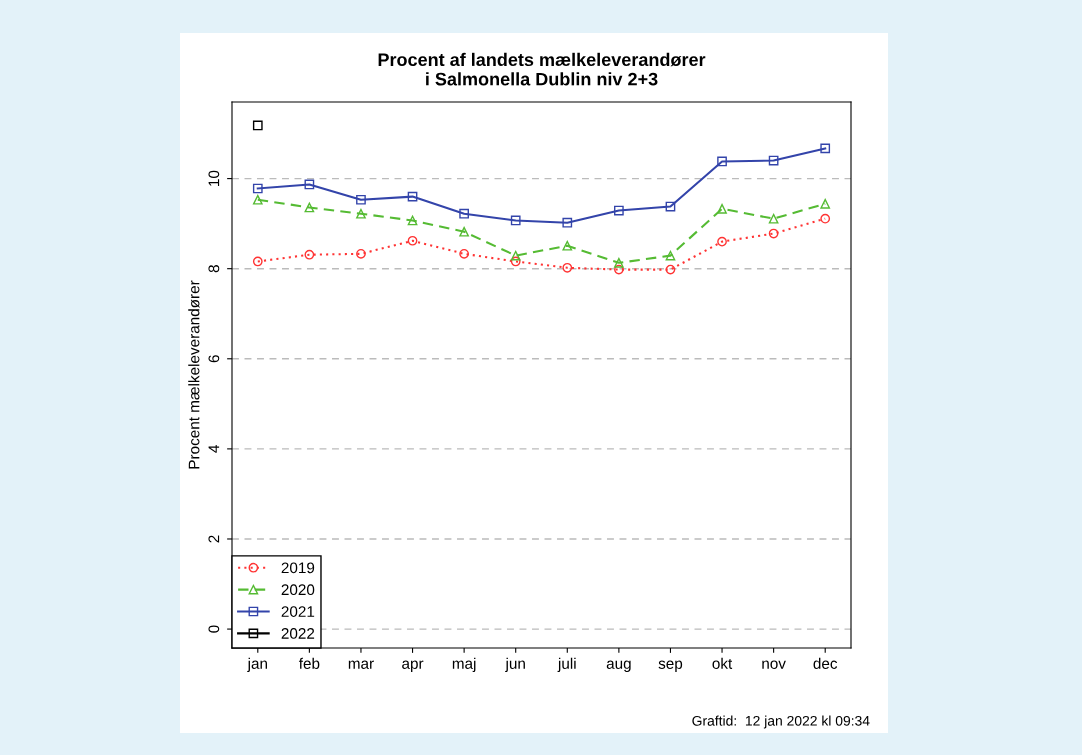  I want to click on x-tick-label: sep, so click(670, 666).